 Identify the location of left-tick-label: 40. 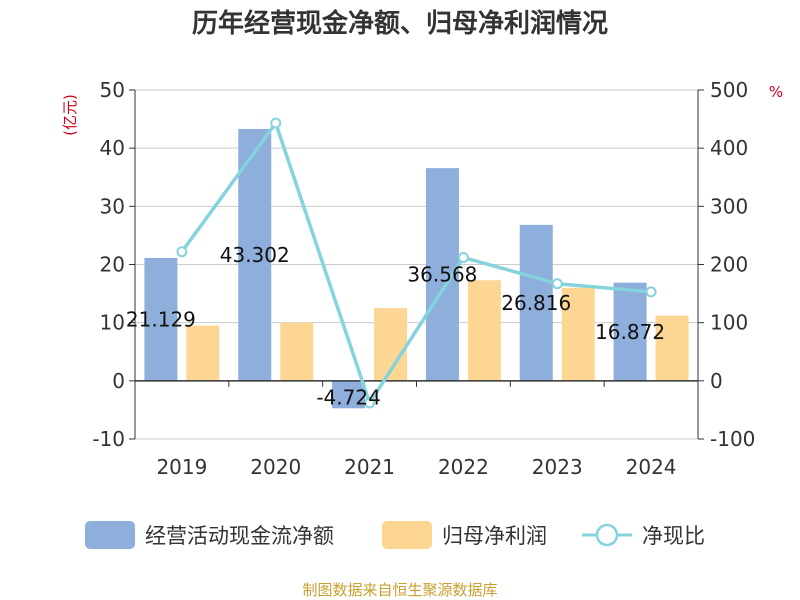
(112, 148).